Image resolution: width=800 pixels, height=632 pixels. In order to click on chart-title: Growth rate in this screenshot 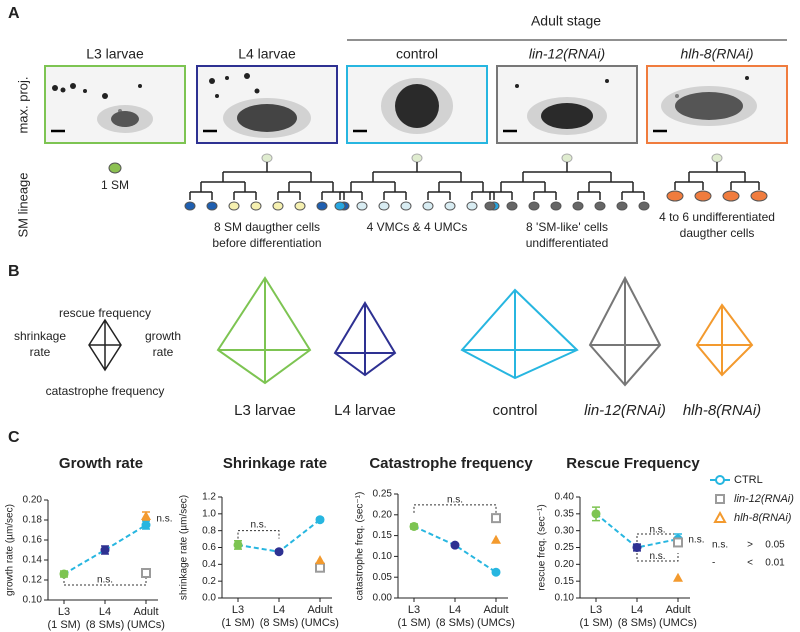, I will do `click(101, 463)`.